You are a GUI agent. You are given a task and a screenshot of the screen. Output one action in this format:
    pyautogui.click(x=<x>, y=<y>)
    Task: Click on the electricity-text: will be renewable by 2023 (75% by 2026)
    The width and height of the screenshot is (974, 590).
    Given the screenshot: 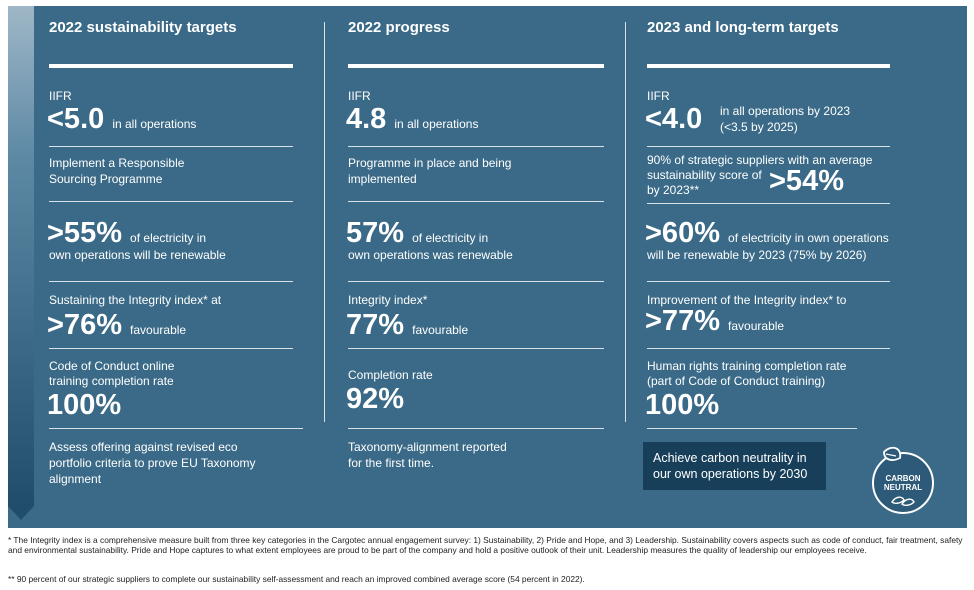 What is the action you would take?
    pyautogui.click(x=757, y=255)
    